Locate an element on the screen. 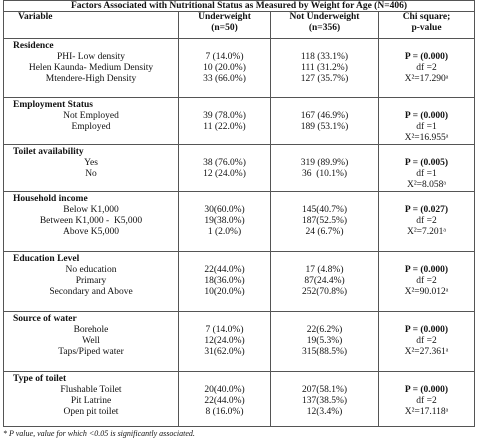 This screenshot has width=478, height=442. row-value: 12(3.4%) is located at coordinates (324, 412).